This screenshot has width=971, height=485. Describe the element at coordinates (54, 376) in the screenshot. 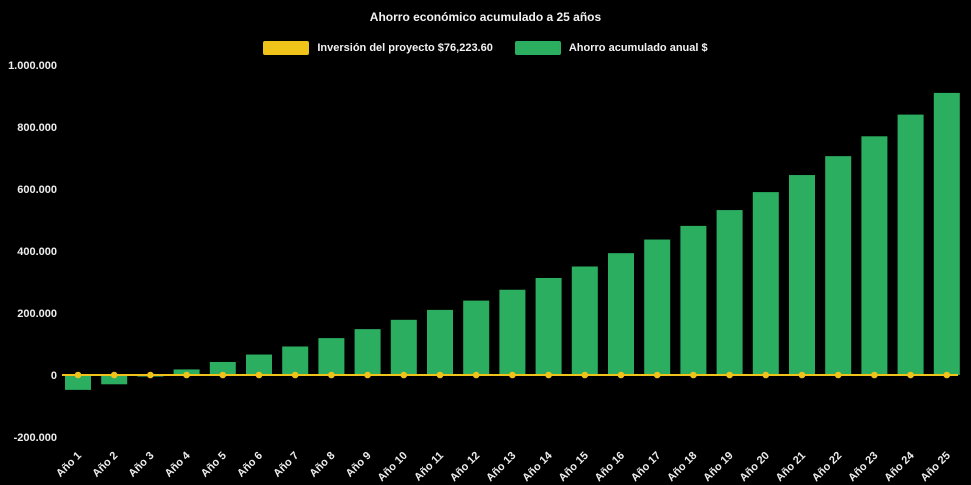

I see `y-tick-label: 0` at that location.